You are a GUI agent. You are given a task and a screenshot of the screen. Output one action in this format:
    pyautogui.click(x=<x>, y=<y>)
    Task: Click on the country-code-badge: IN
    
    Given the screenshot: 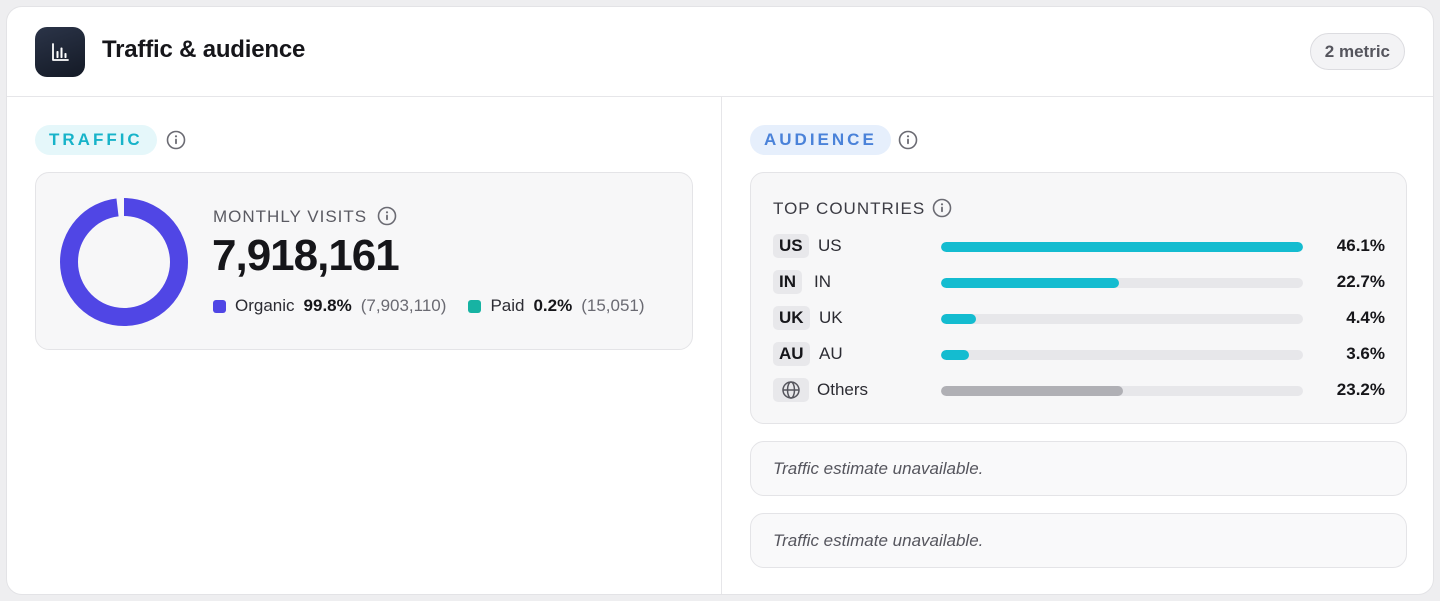 What is the action you would take?
    pyautogui.click(x=787, y=282)
    